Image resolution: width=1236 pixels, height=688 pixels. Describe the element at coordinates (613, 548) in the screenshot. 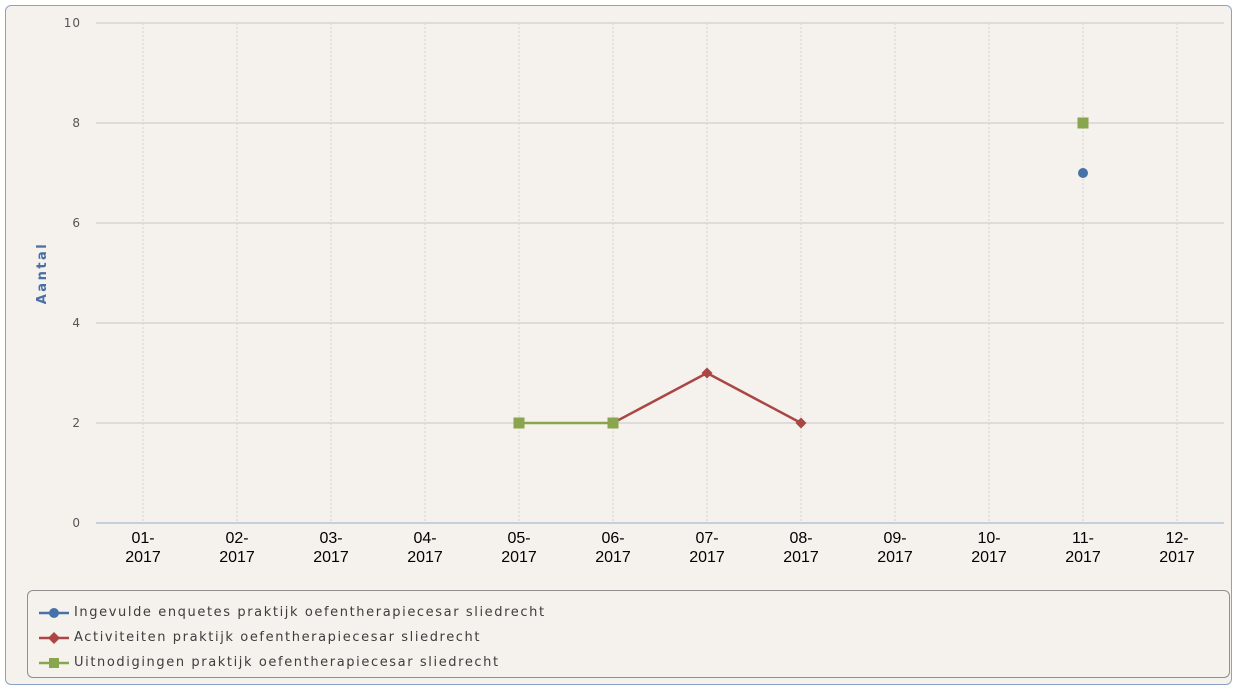

I see `x-tick-label: 06-2017` at that location.